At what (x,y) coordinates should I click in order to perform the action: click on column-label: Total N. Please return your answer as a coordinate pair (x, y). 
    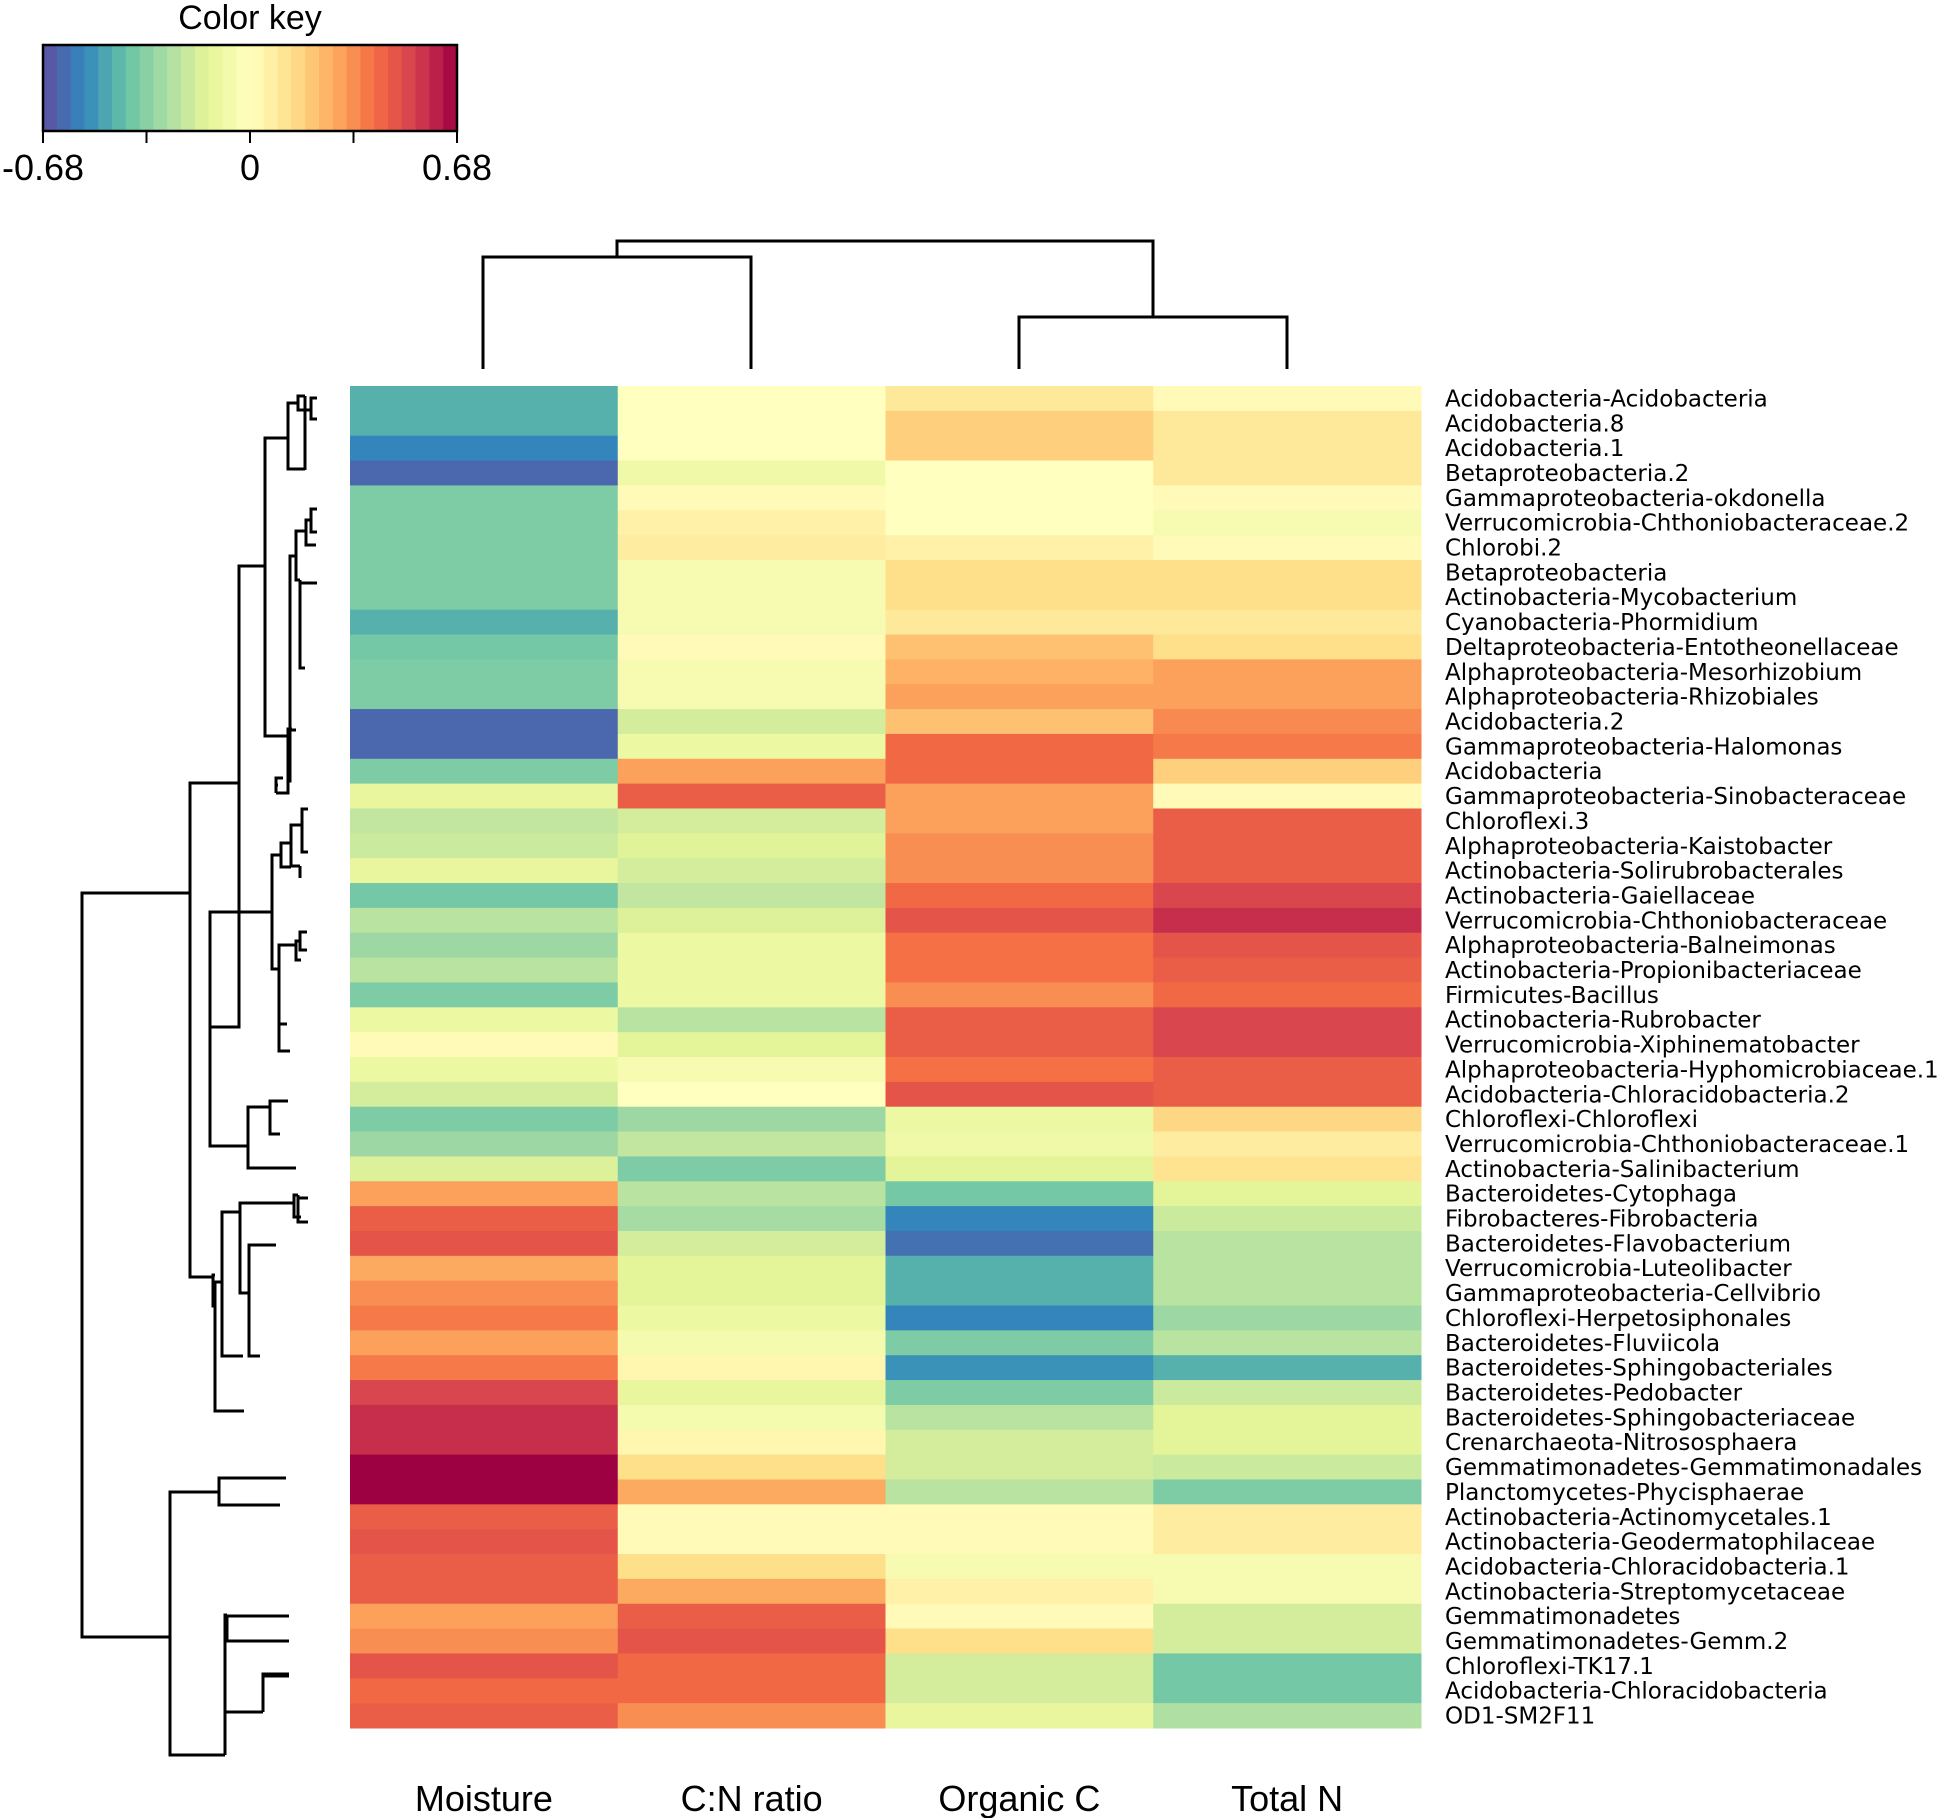
    Looking at the image, I should click on (1287, 1798).